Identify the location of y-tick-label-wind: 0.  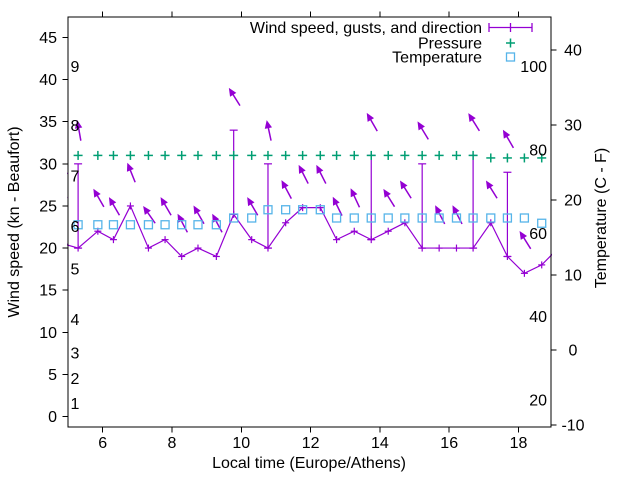
(52, 417).